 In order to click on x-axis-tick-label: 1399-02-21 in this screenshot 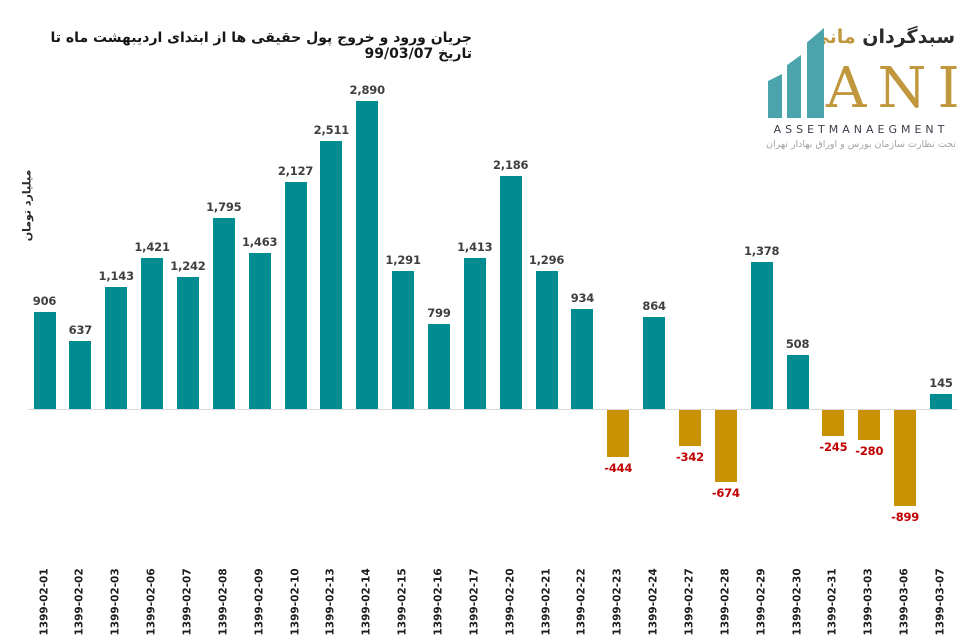, I will do `click(546, 602)`.